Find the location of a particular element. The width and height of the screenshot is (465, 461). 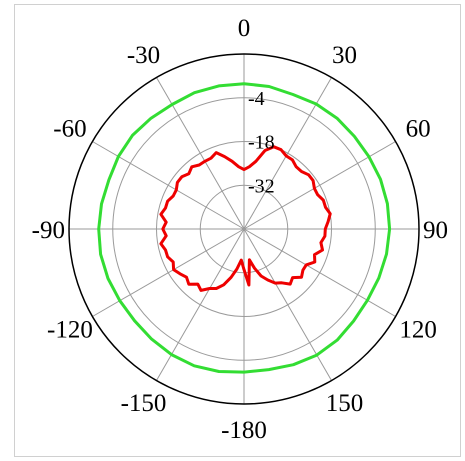

angle-tick-label: -60 is located at coordinates (69, 129).